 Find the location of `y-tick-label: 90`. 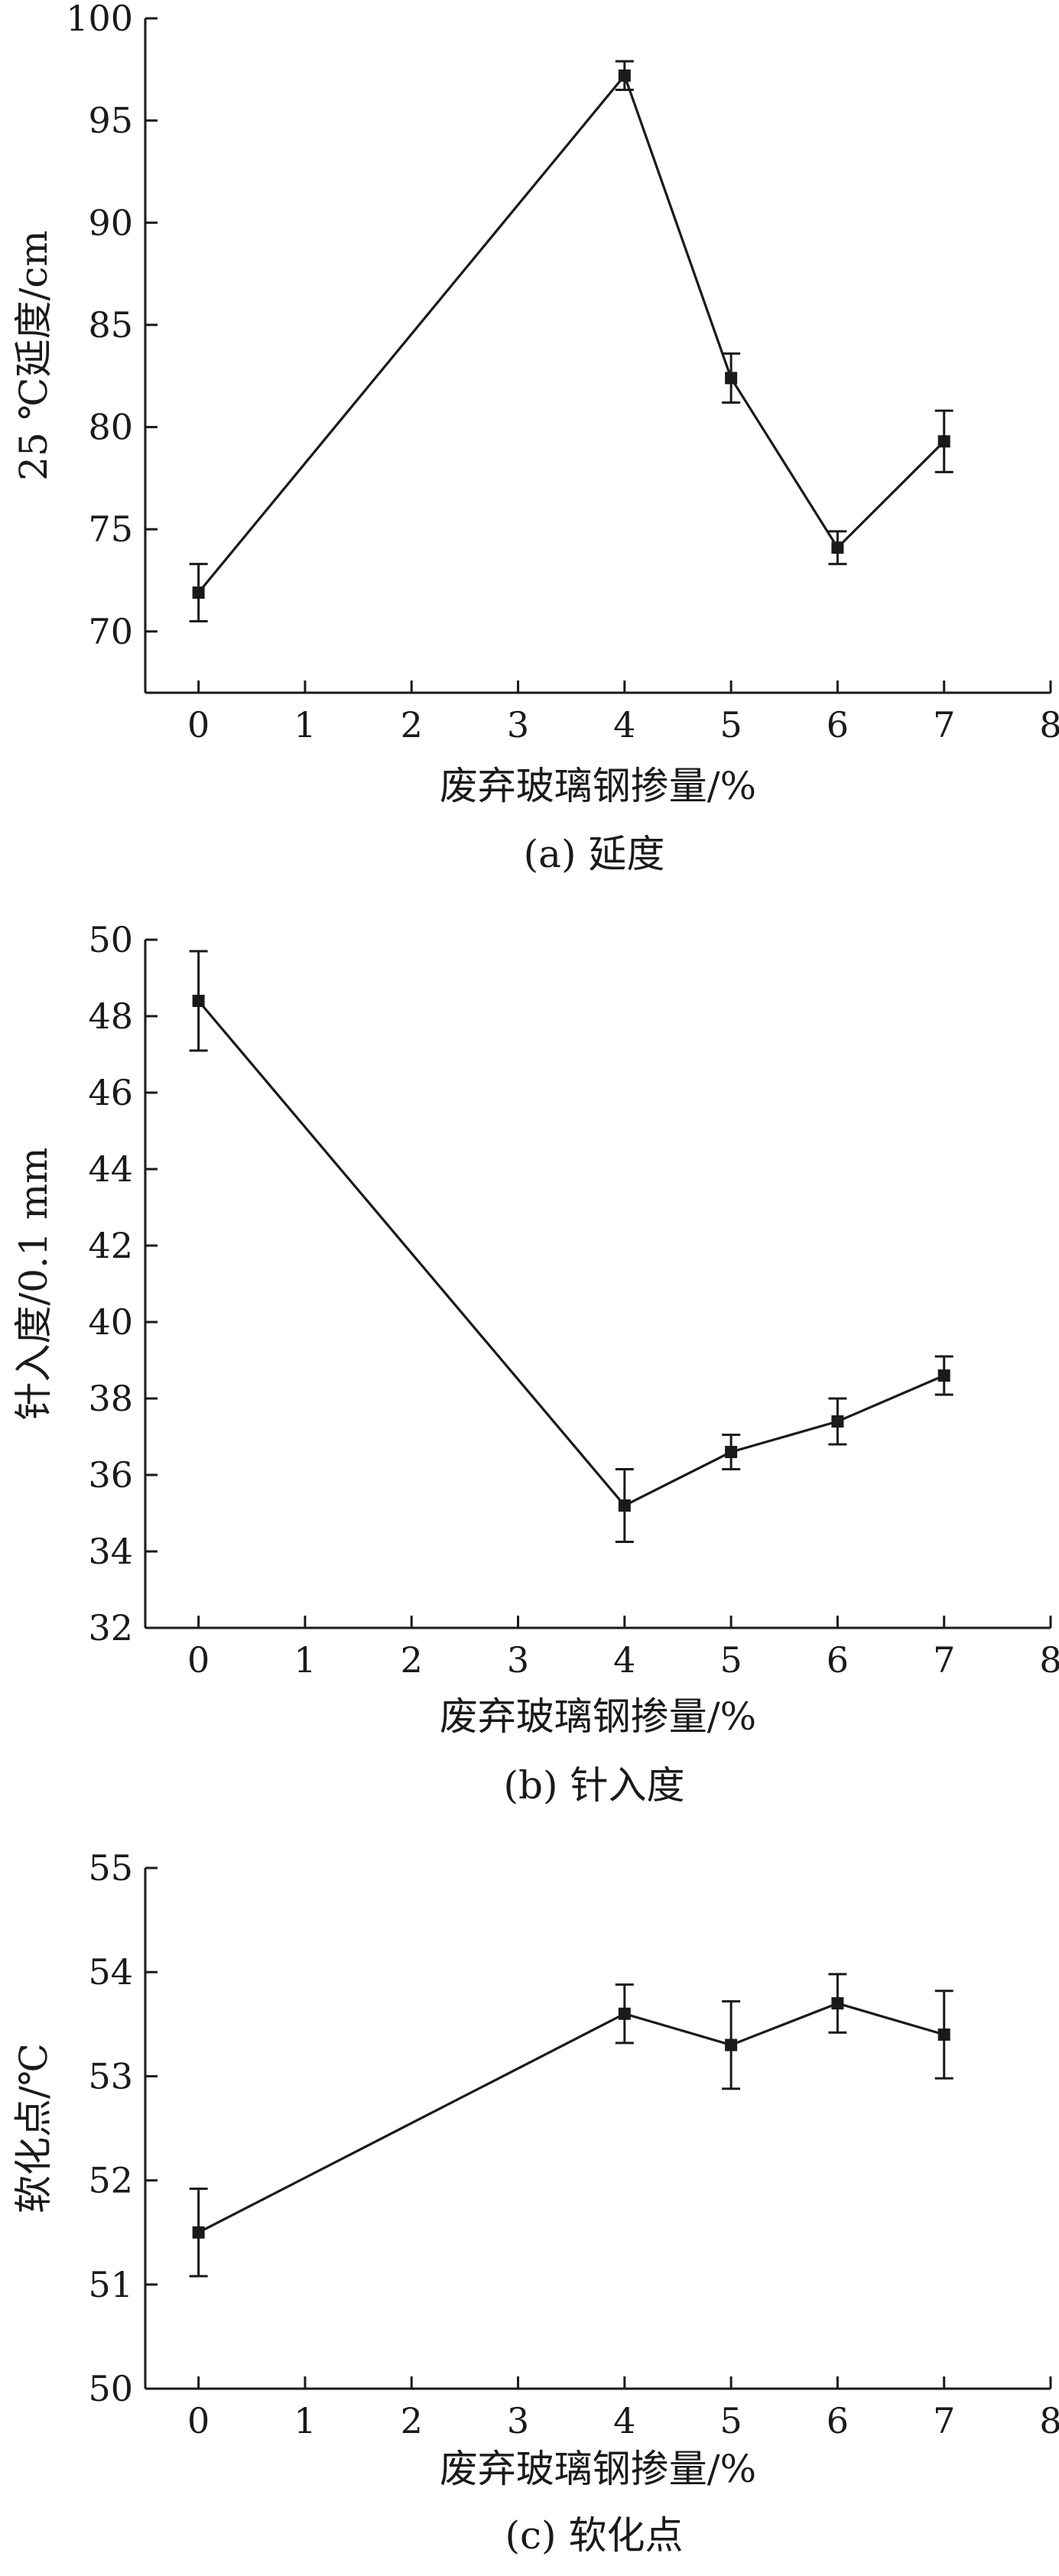

y-tick-label: 90 is located at coordinates (110, 223).